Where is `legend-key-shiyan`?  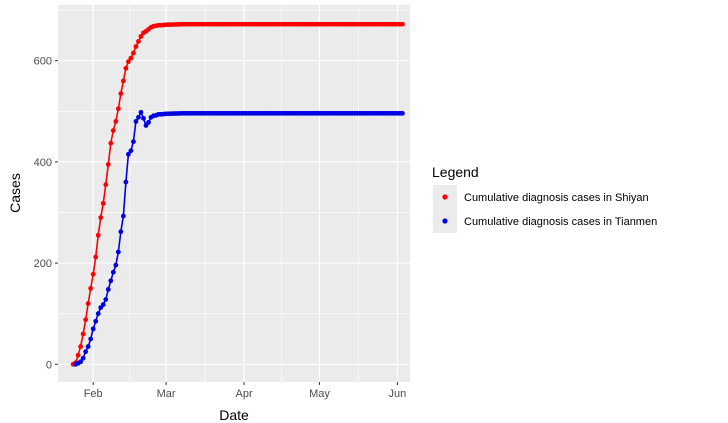 legend-key-shiyan is located at coordinates (445, 197).